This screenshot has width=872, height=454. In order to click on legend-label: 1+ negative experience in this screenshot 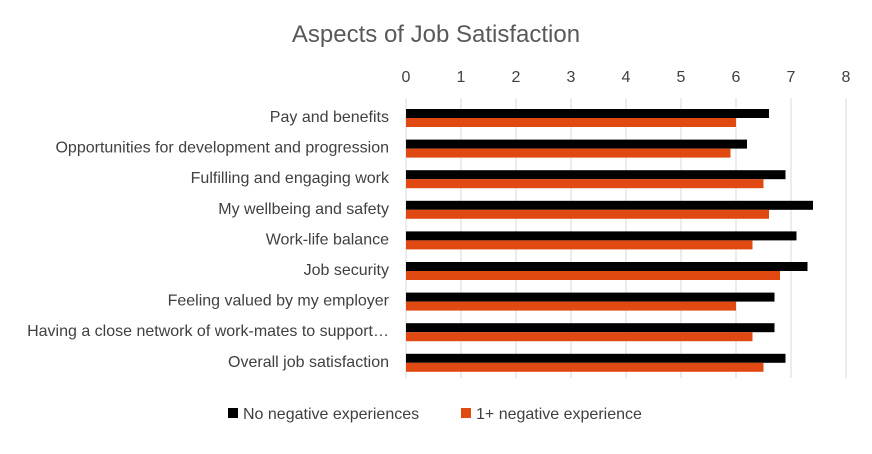, I will do `click(559, 414)`.